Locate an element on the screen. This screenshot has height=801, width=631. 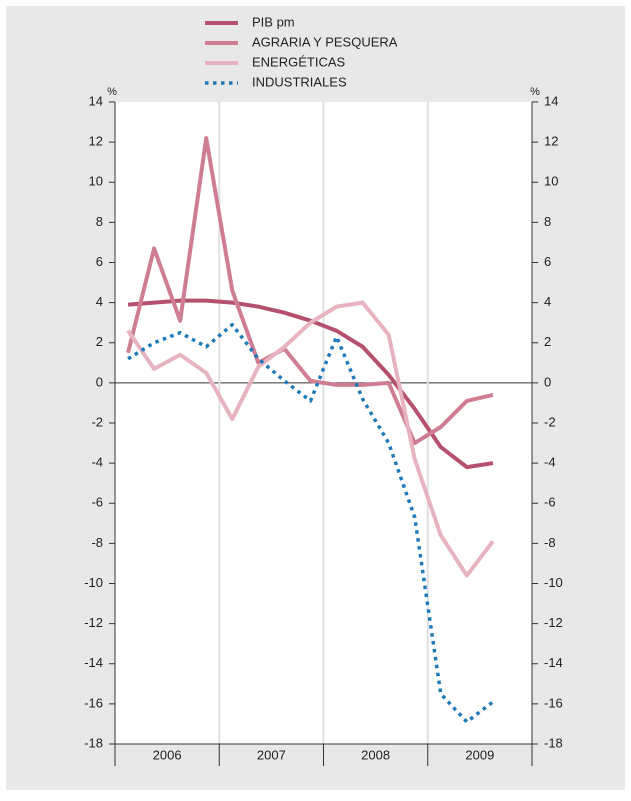
y-tick-label-right: -12 is located at coordinates (553, 622).